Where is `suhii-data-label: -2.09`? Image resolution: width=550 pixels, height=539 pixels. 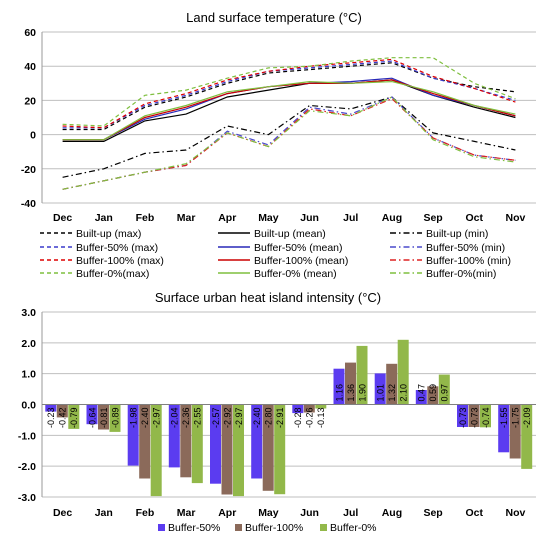
suhii-data-label: -2.09 is located at coordinates (527, 418).